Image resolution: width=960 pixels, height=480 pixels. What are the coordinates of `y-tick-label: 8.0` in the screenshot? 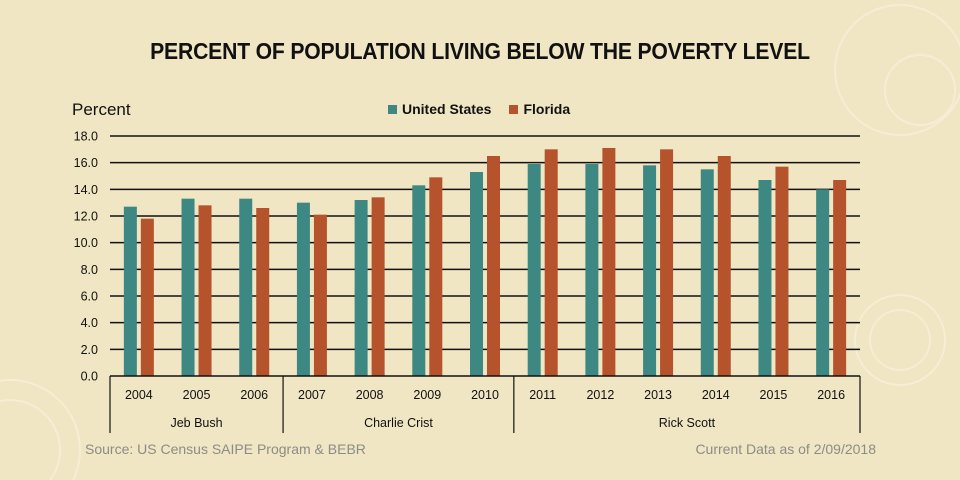 It's located at (89, 270).